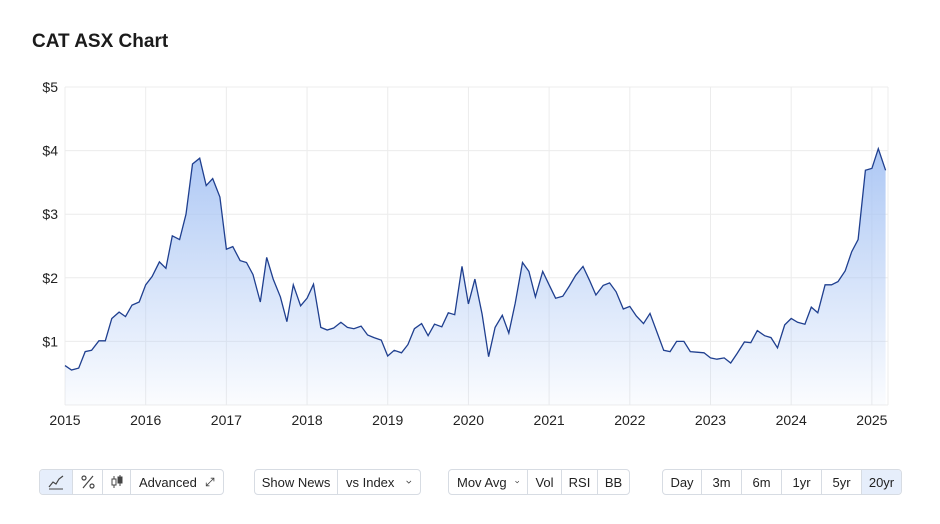 Image resolution: width=940 pixels, height=524 pixels. I want to click on range-button-1yr: 1yr, so click(802, 482).